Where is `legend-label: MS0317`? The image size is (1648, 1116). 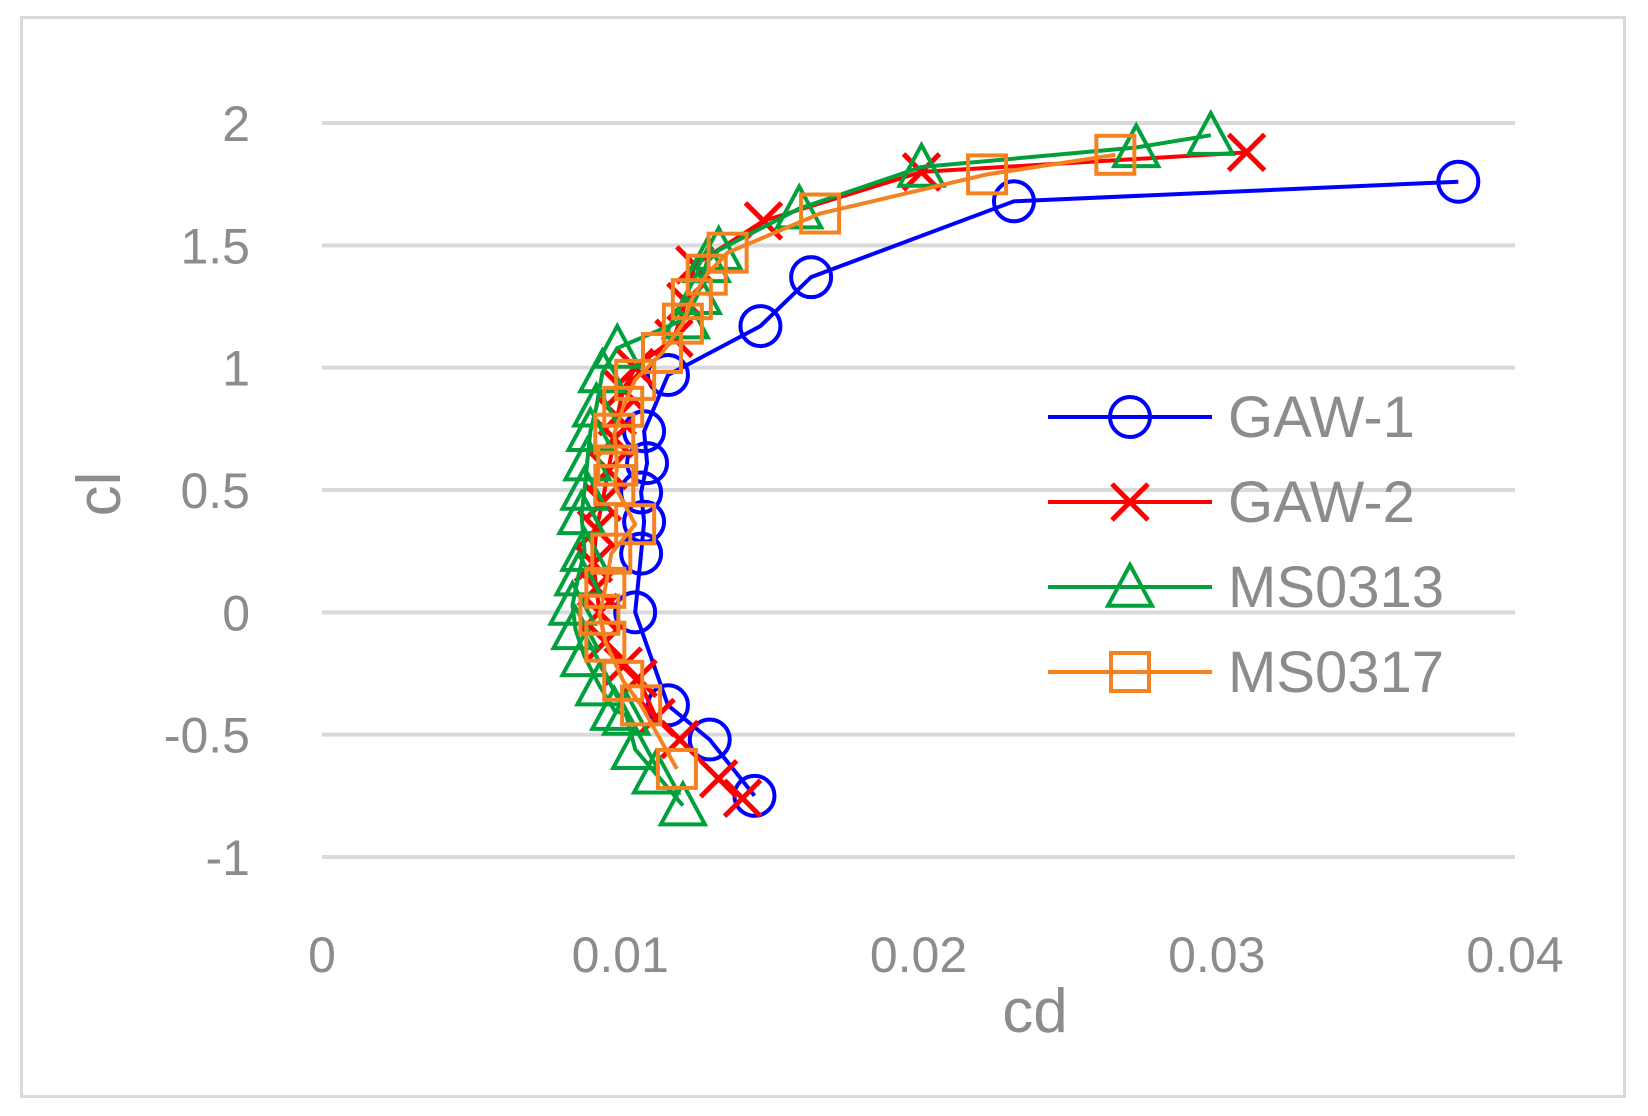 legend-label: MS0317 is located at coordinates (1336, 672).